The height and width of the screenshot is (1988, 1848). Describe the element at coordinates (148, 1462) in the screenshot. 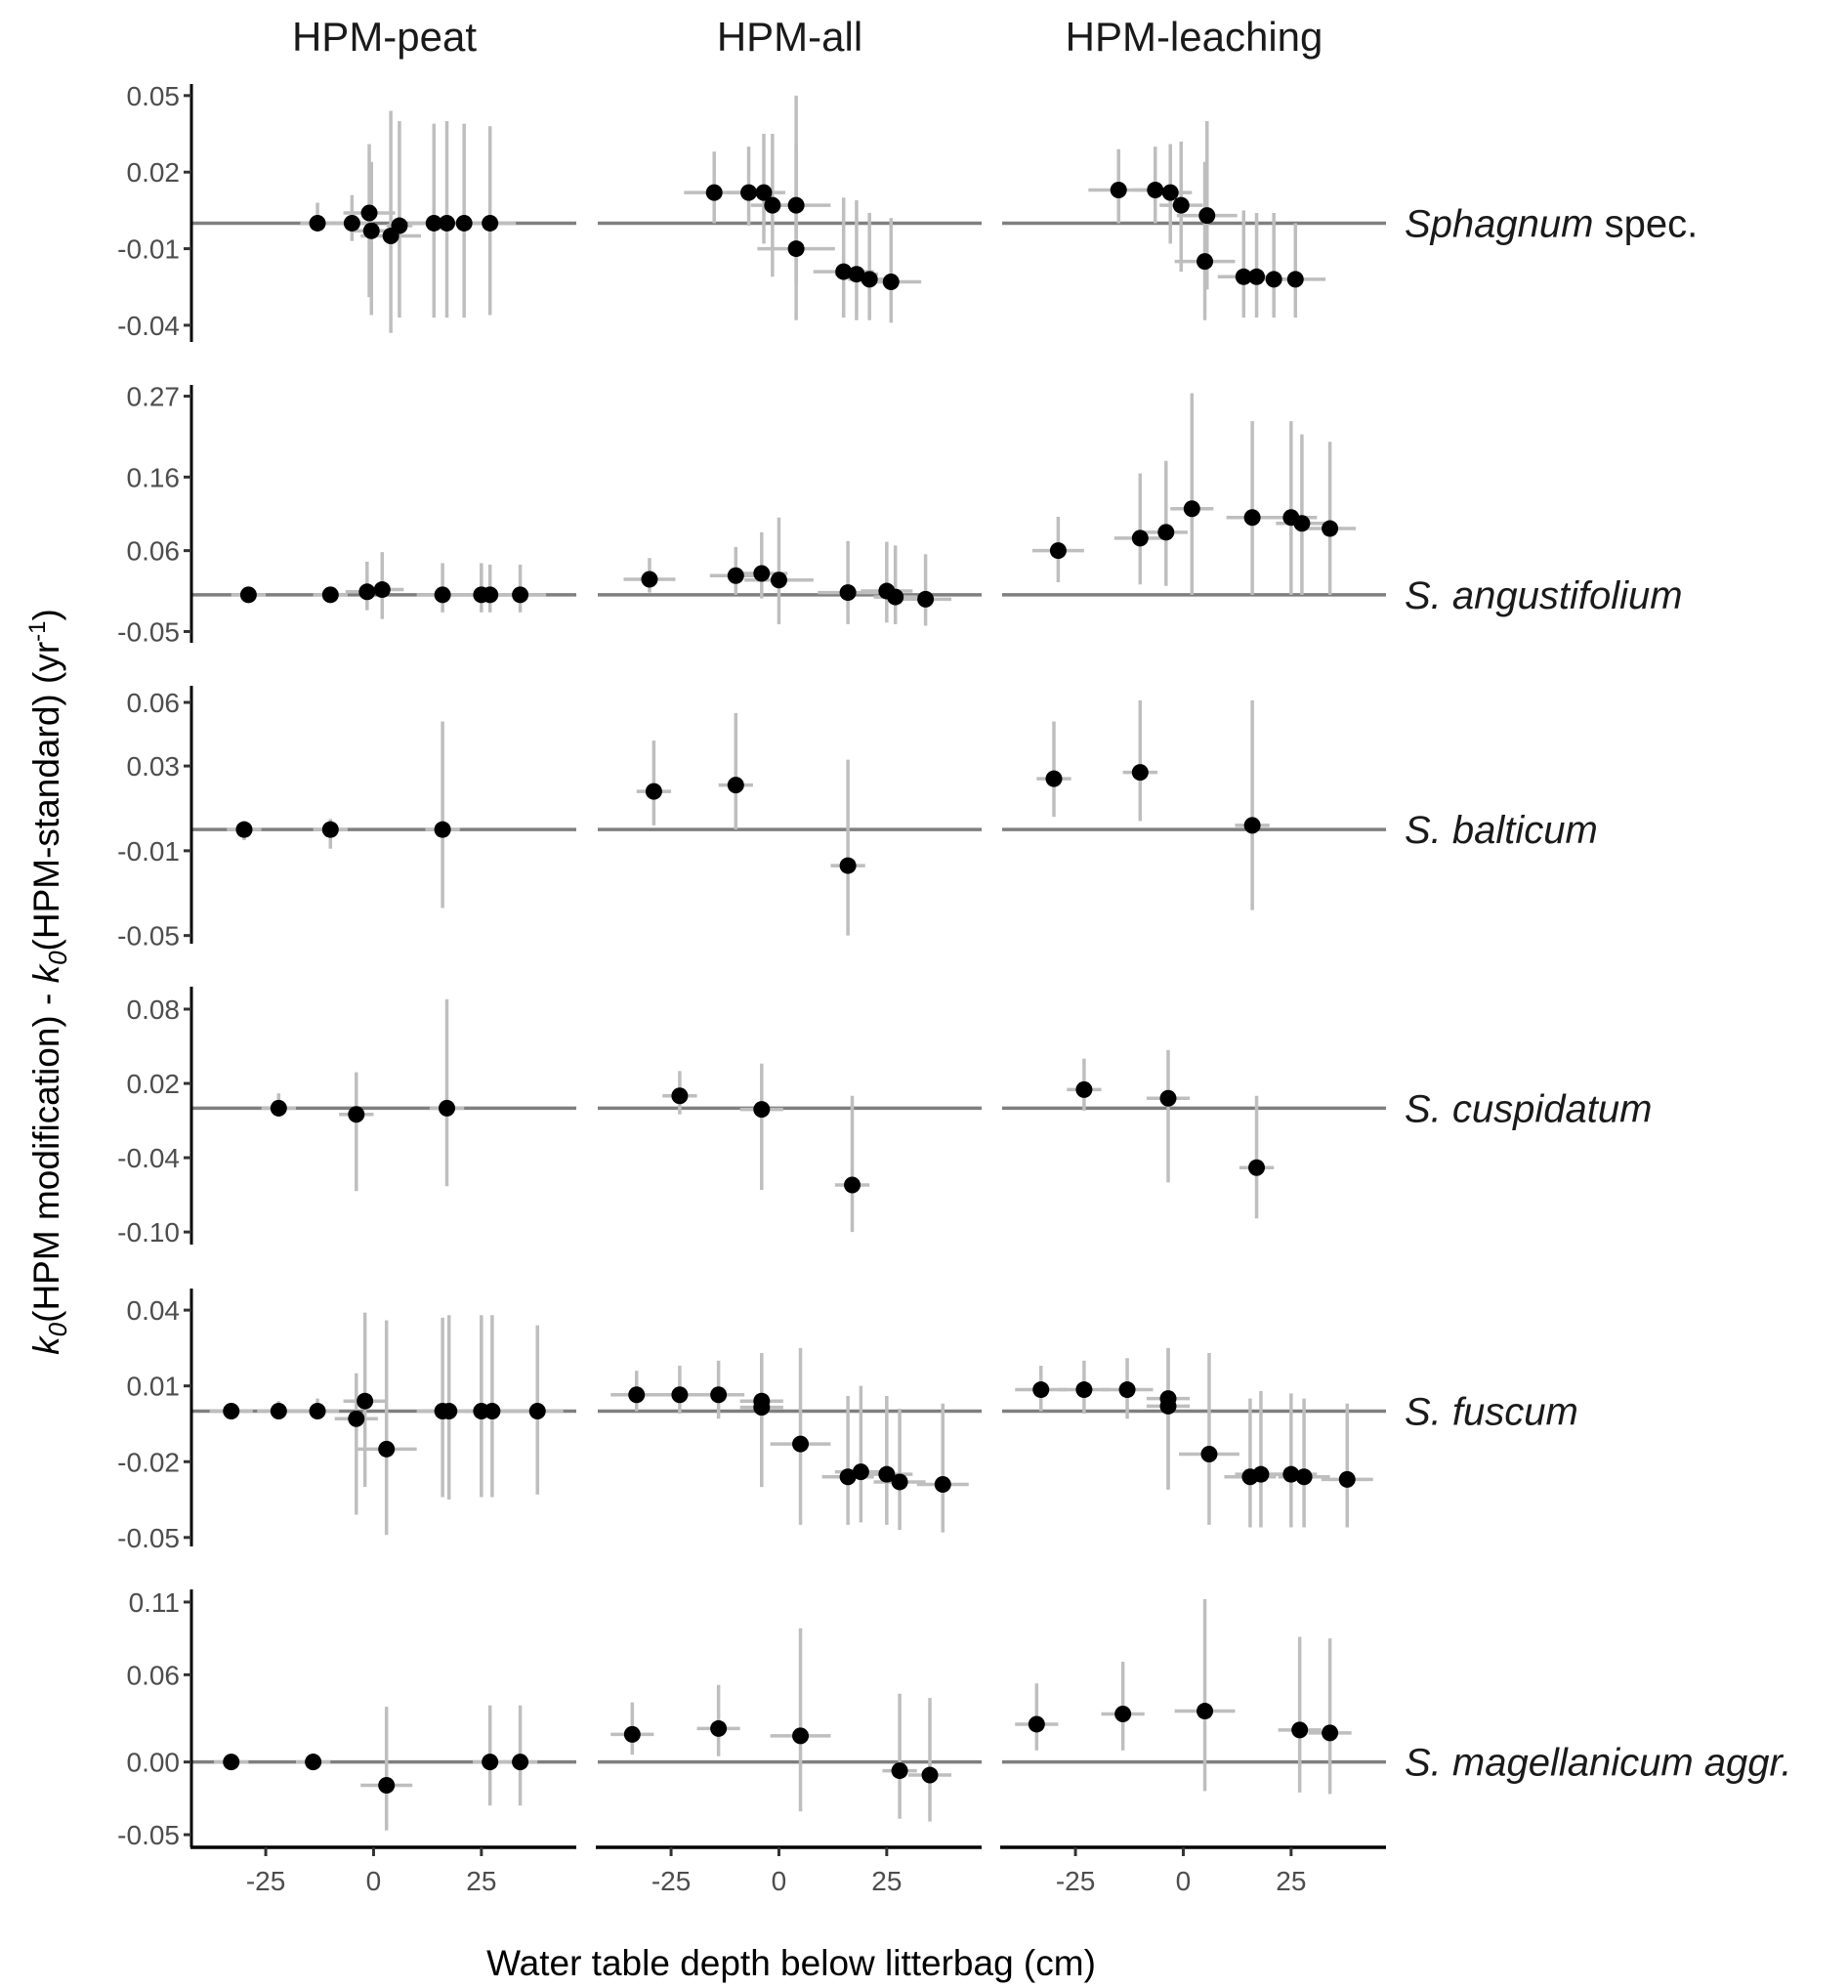

I see `y-tick-label: -0.02` at that location.